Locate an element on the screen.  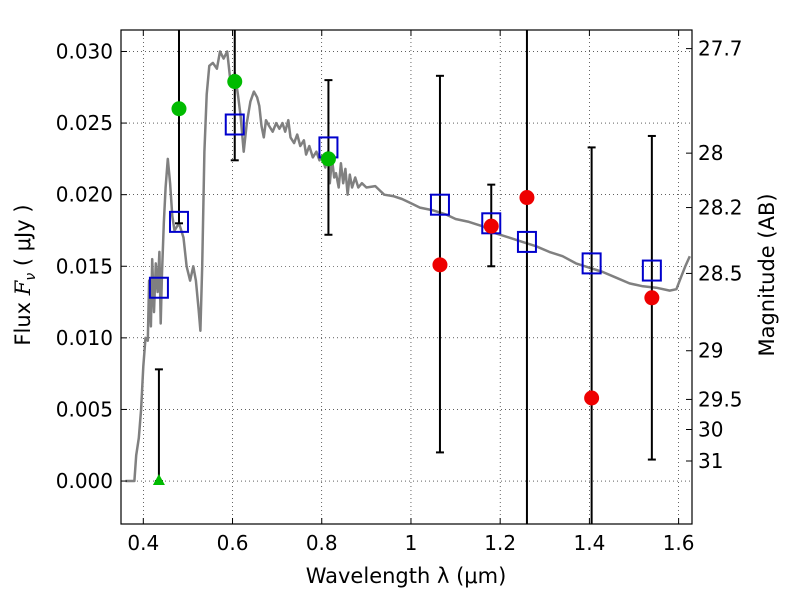
x-tick-label: 0.4 is located at coordinates (143, 543).